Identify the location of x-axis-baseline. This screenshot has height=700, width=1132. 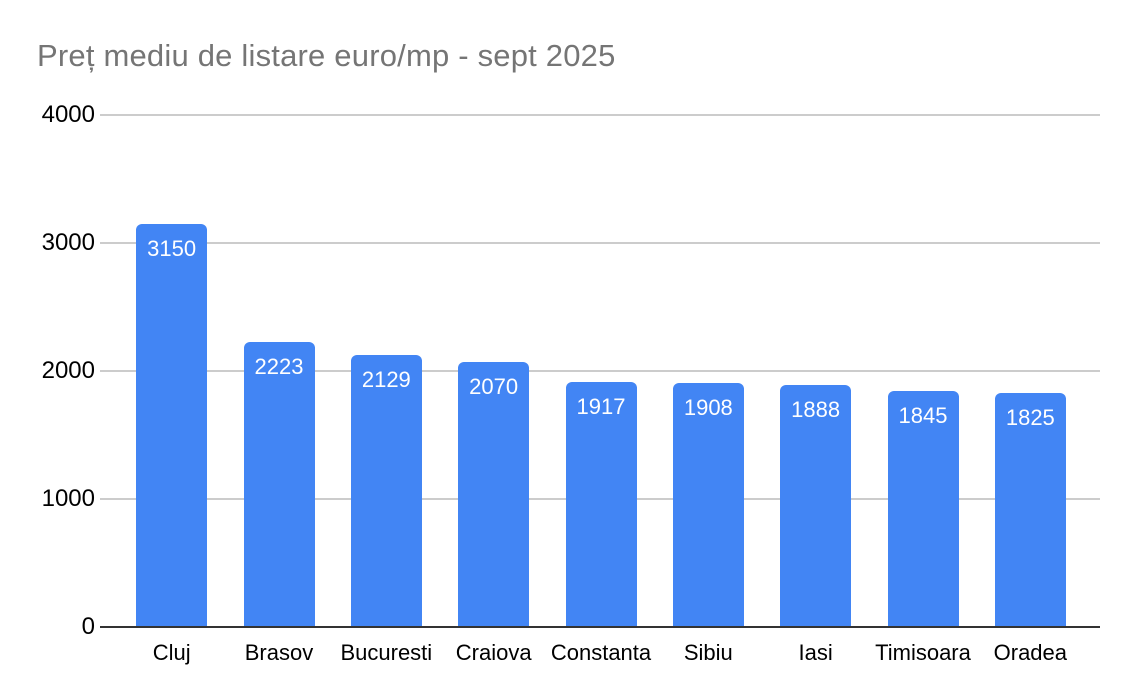
(600, 627).